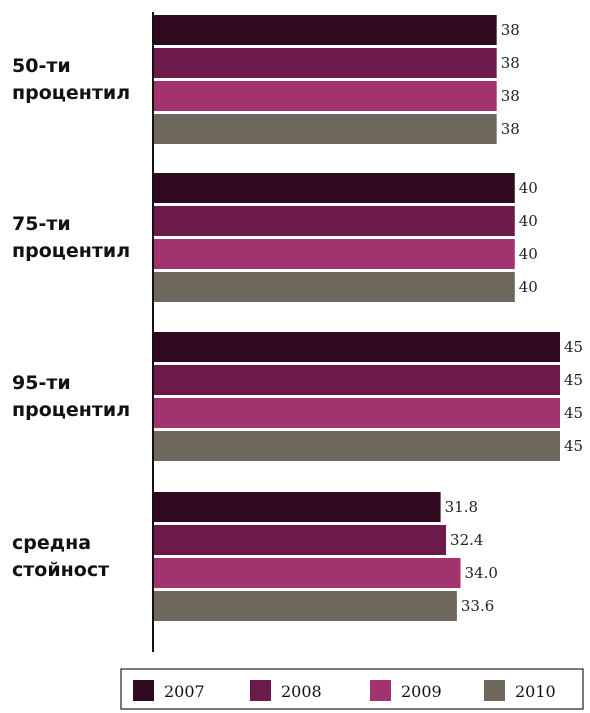 This screenshot has height=713, width=590. Describe the element at coordinates (466, 540) in the screenshot. I see `value-label-2008-cat-3: 32.4` at that location.